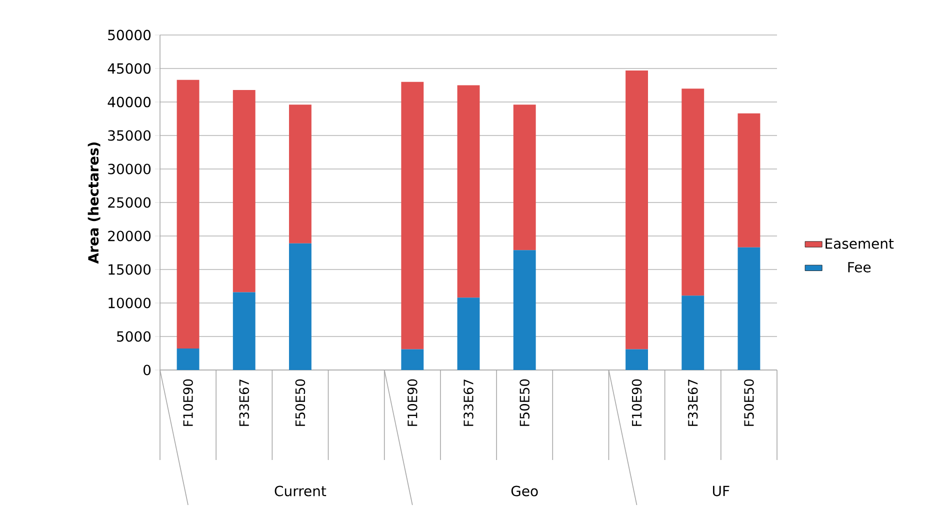 The height and width of the screenshot is (516, 946). Describe the element at coordinates (859, 267) in the screenshot. I see `legend-label: Fee` at that location.